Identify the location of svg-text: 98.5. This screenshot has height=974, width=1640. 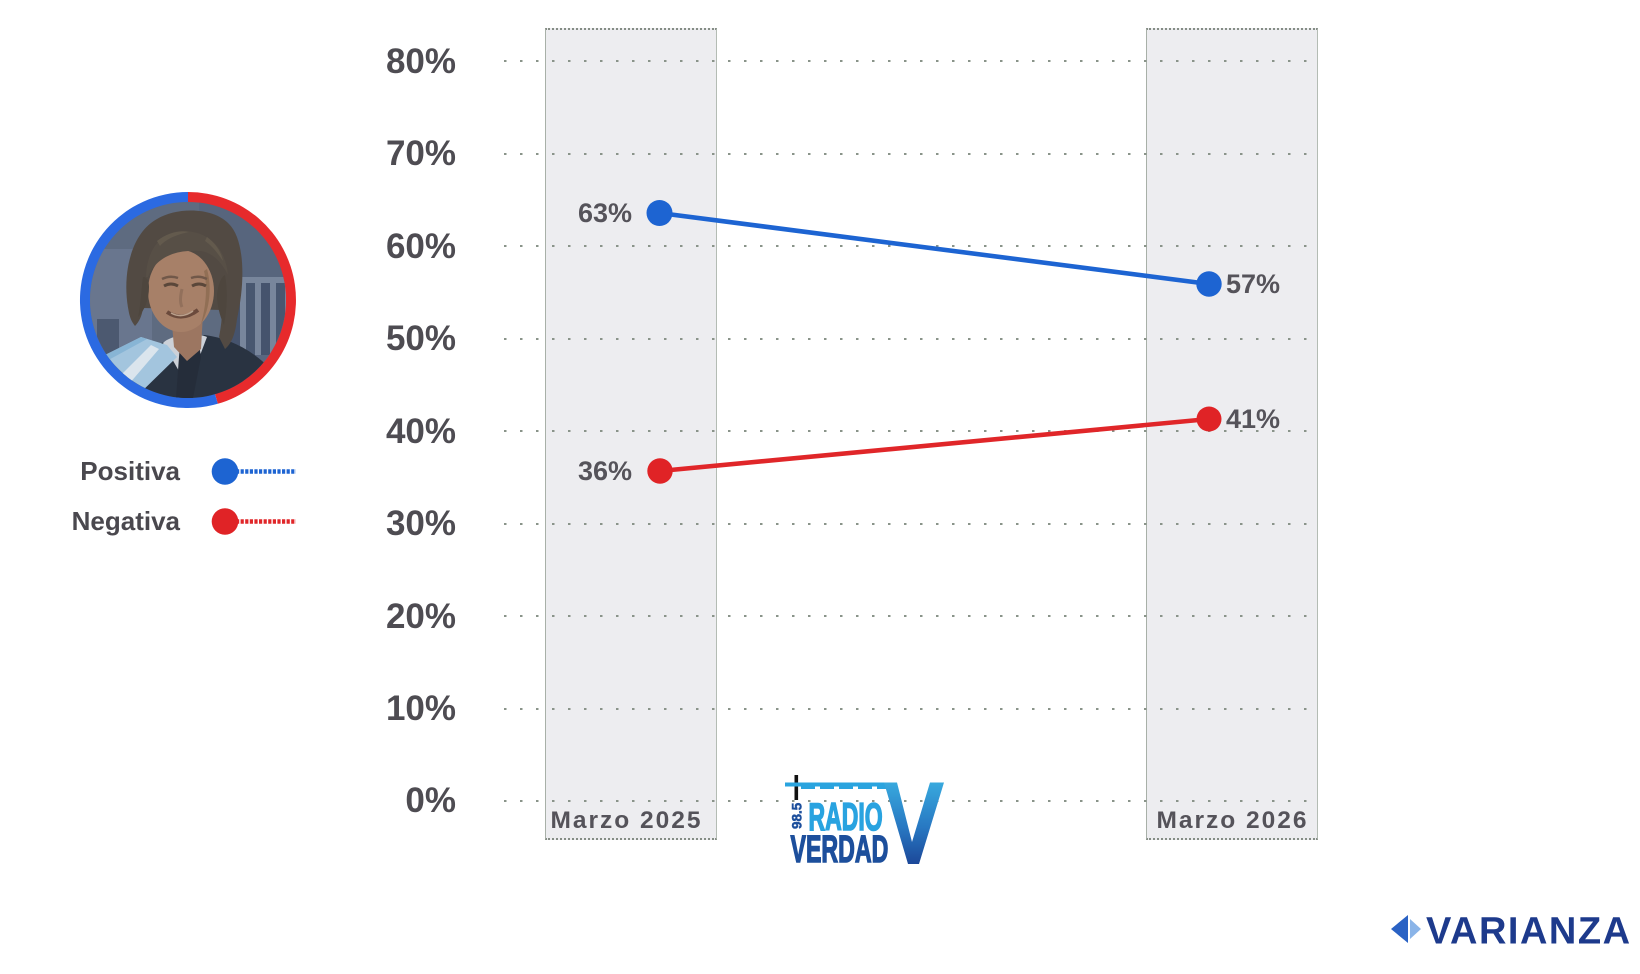
(797, 815).